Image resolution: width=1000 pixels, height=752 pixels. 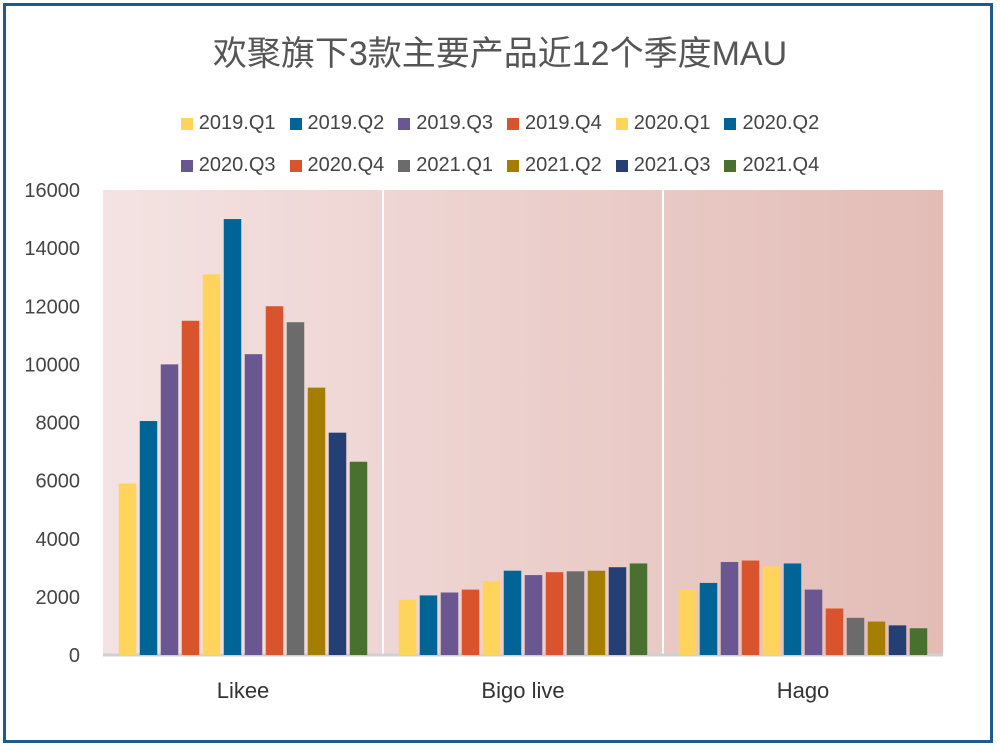 I want to click on y-tick-label: 12000, so click(x=52, y=307).